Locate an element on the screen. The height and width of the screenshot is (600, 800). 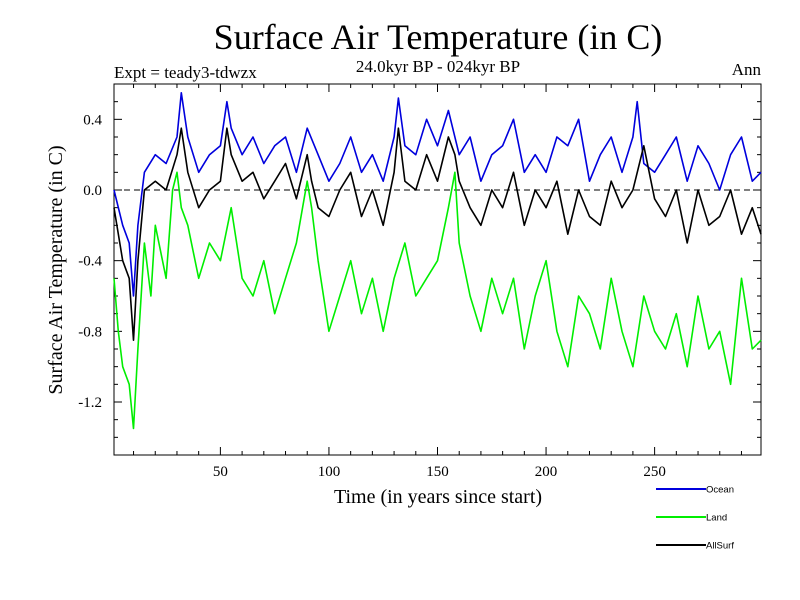
legend: Ocean Land AllSurf is located at coordinates (695, 518).